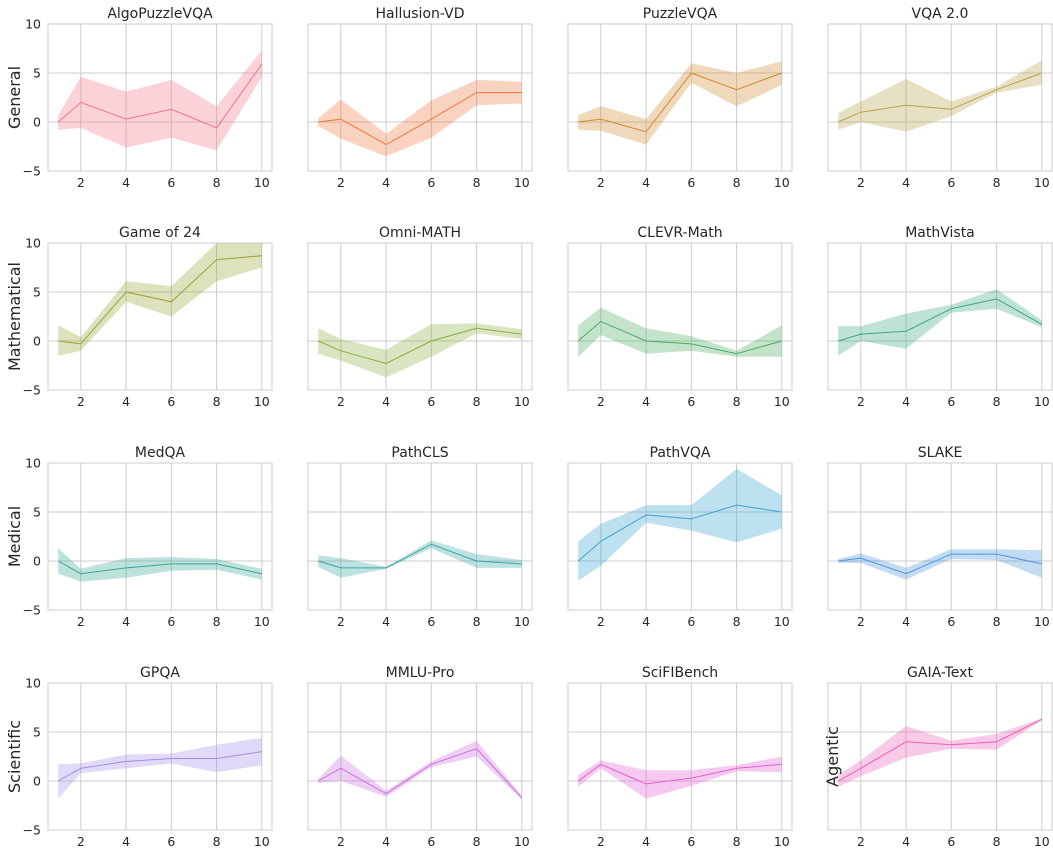  Describe the element at coordinates (160, 233) in the screenshot. I see `panel-title: Game of 24` at that location.